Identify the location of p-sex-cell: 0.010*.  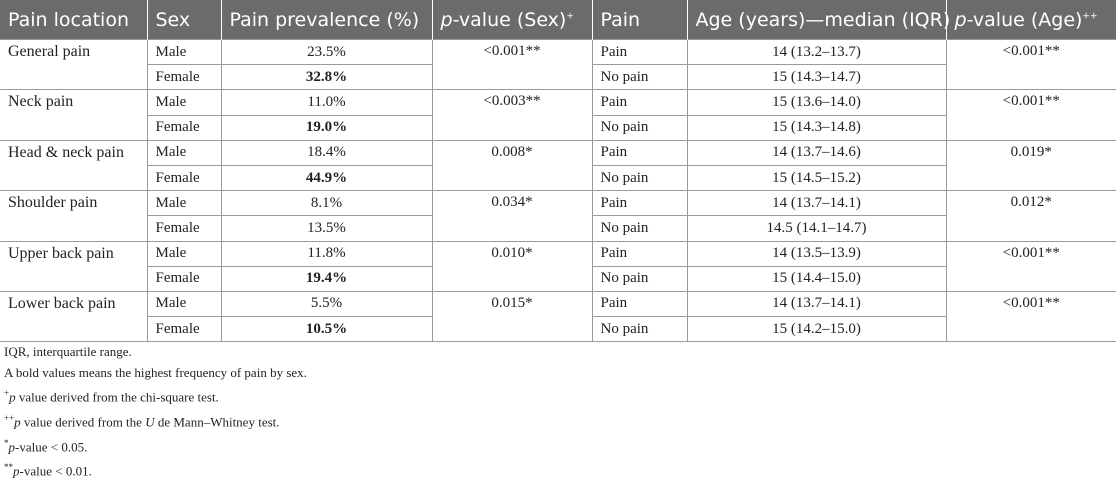
(512, 266).